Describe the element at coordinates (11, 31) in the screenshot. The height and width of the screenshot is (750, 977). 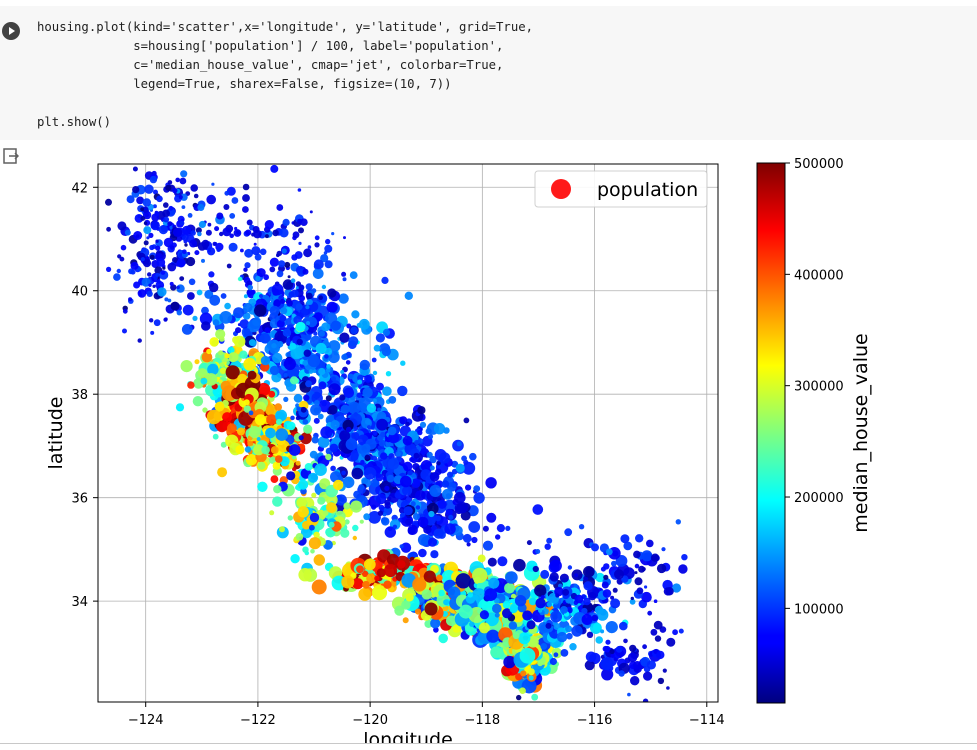
I see `play-icon` at that location.